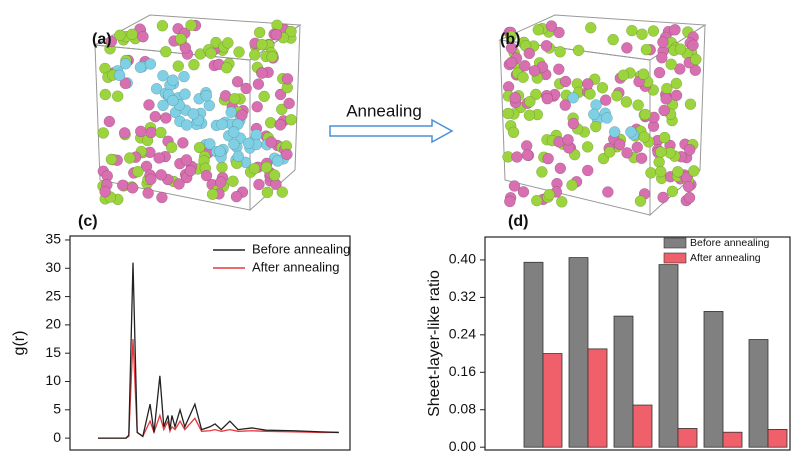 This screenshot has height=455, width=808. What do you see at coordinates (53, 352) in the screenshot?
I see `y-tick-label: 15` at bounding box center [53, 352].